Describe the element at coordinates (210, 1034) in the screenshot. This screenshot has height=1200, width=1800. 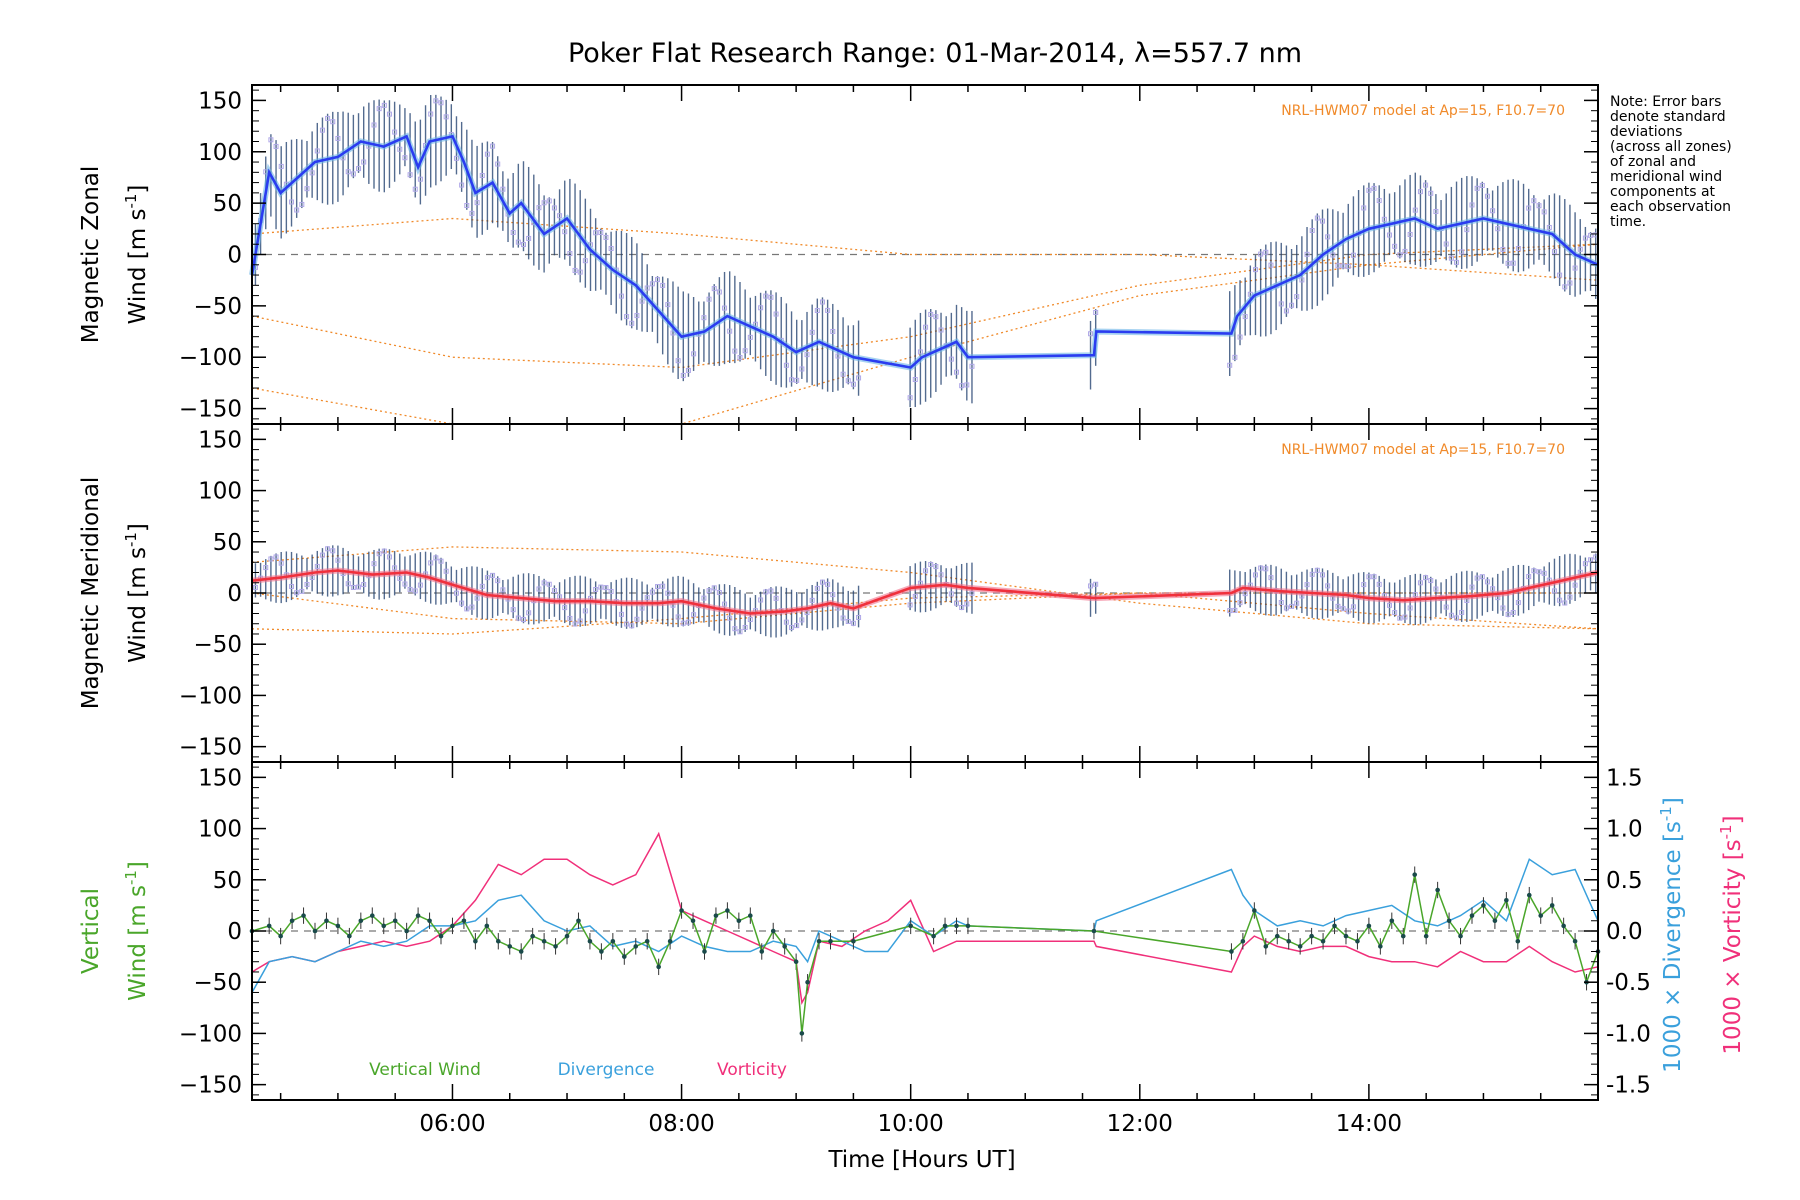
I see `y-tick-label: −100` at that location.